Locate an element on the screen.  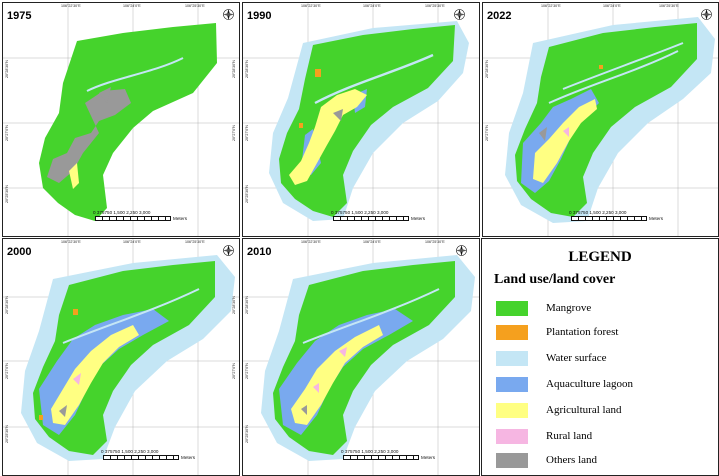
legend-title: LEGEND is located at coordinates (600, 257).